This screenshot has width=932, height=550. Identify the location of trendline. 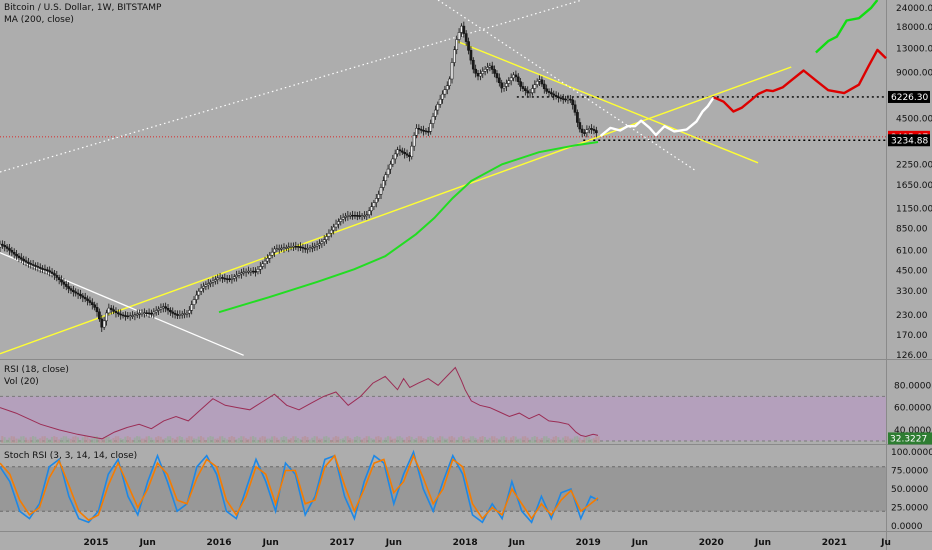
(566, 85).